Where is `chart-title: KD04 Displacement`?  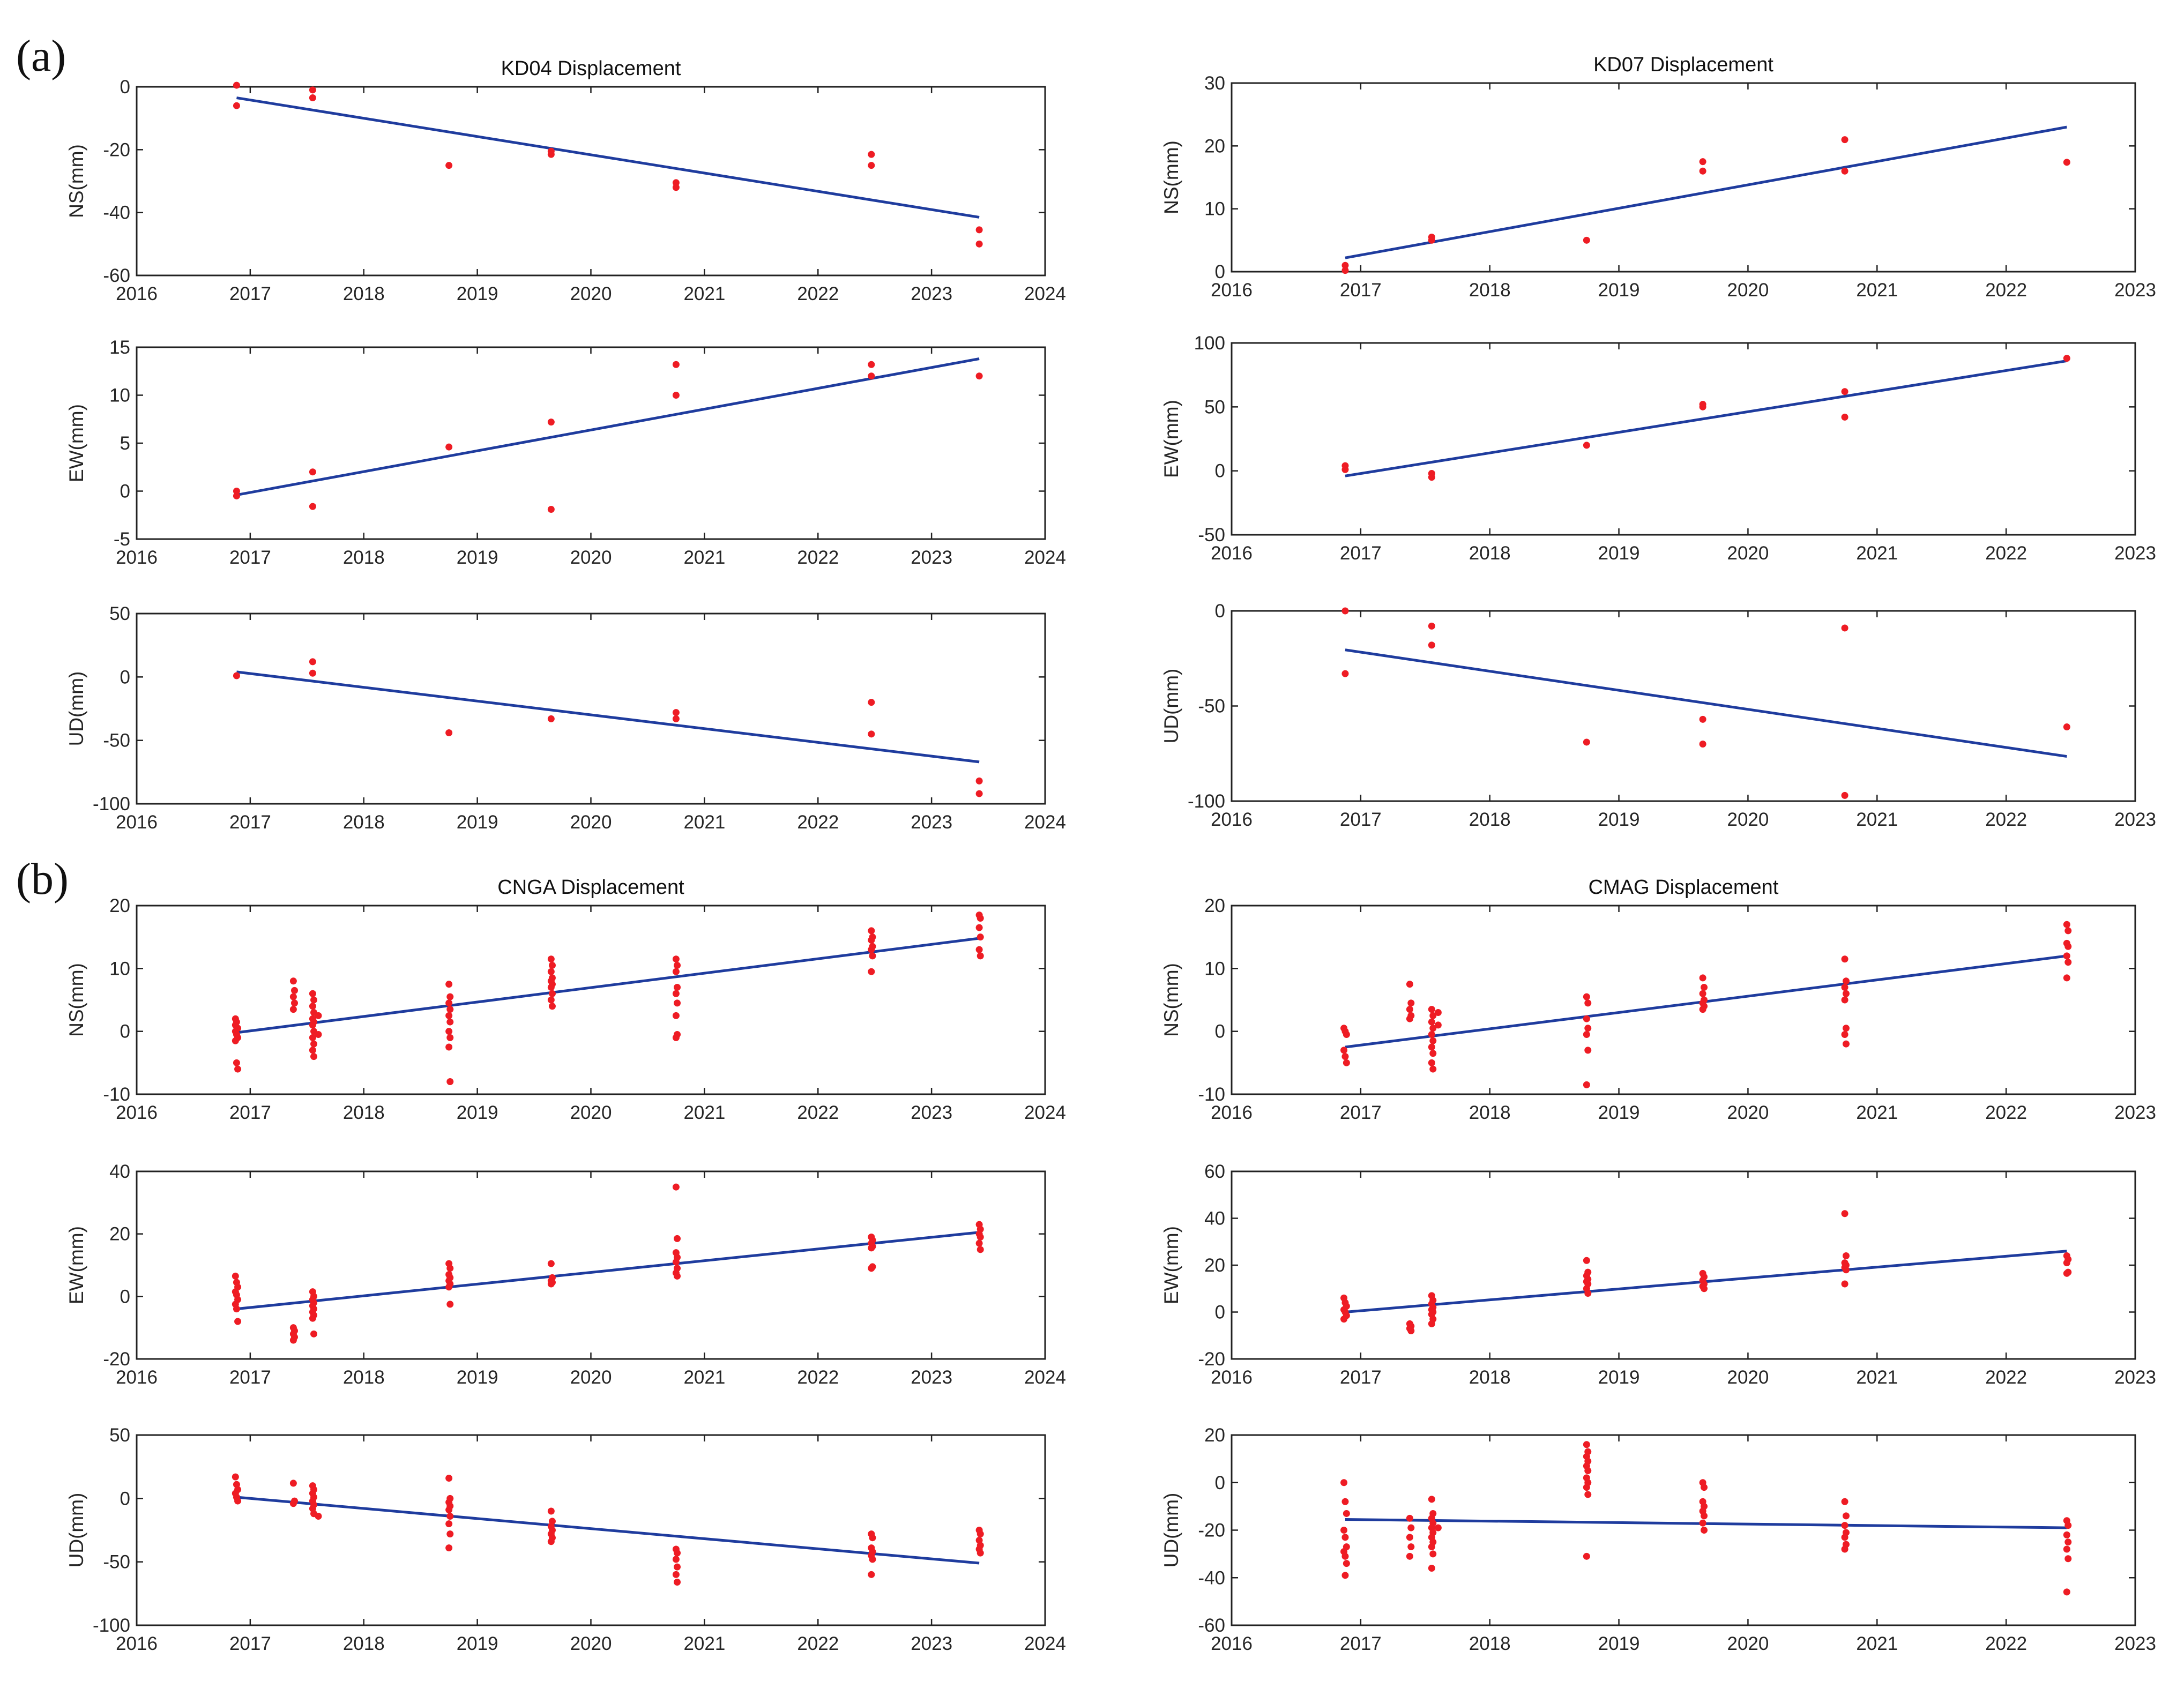 chart-title: KD04 Displacement is located at coordinates (591, 68).